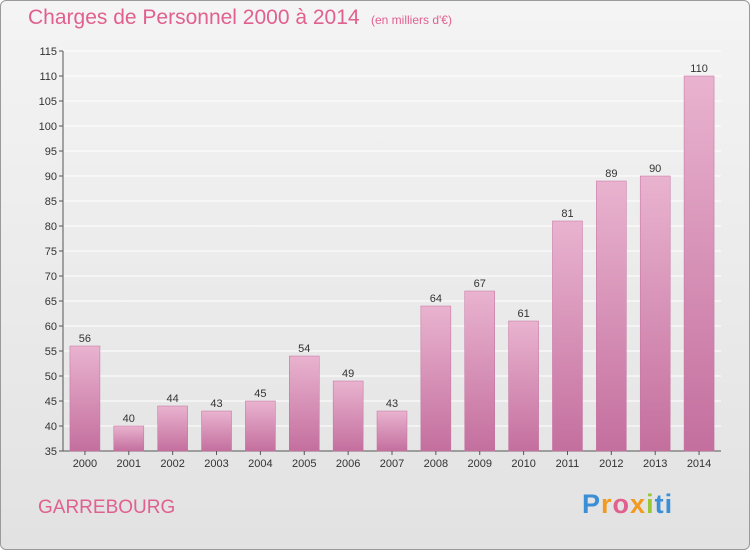 This screenshot has width=750, height=550. I want to click on bar-2001, so click(129, 438).